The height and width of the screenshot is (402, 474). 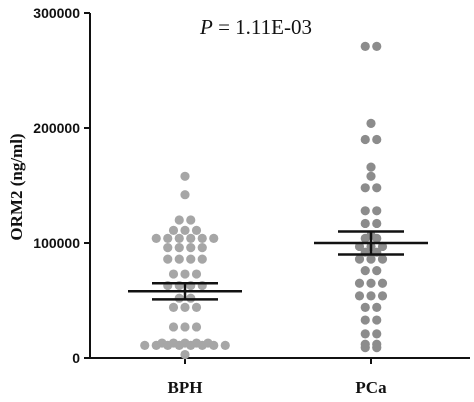 What do you see at coordinates (371, 387) in the screenshot?
I see `x-category-label: PCa` at bounding box center [371, 387].